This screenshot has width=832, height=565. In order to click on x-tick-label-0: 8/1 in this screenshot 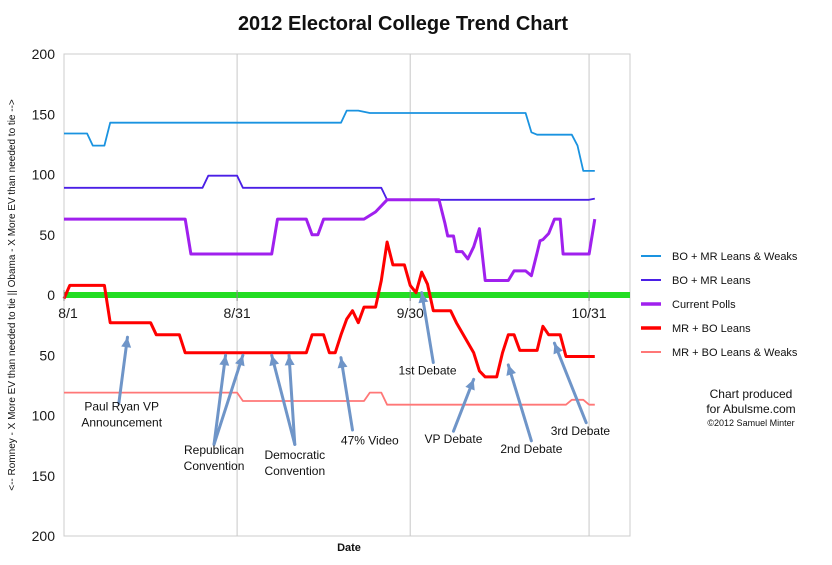, I will do `click(68, 313)`.